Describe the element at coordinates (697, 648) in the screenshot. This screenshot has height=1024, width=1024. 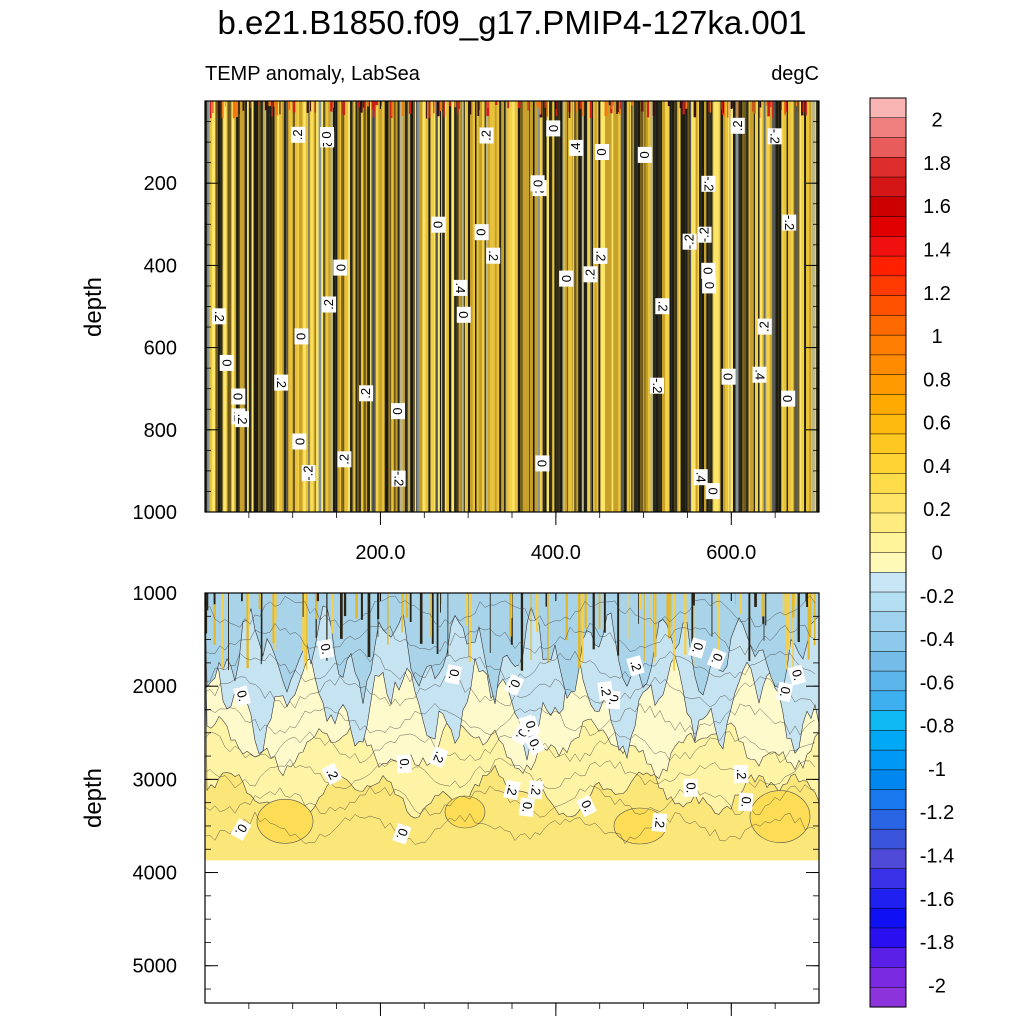
I see `contour-label-text: 0.` at that location.